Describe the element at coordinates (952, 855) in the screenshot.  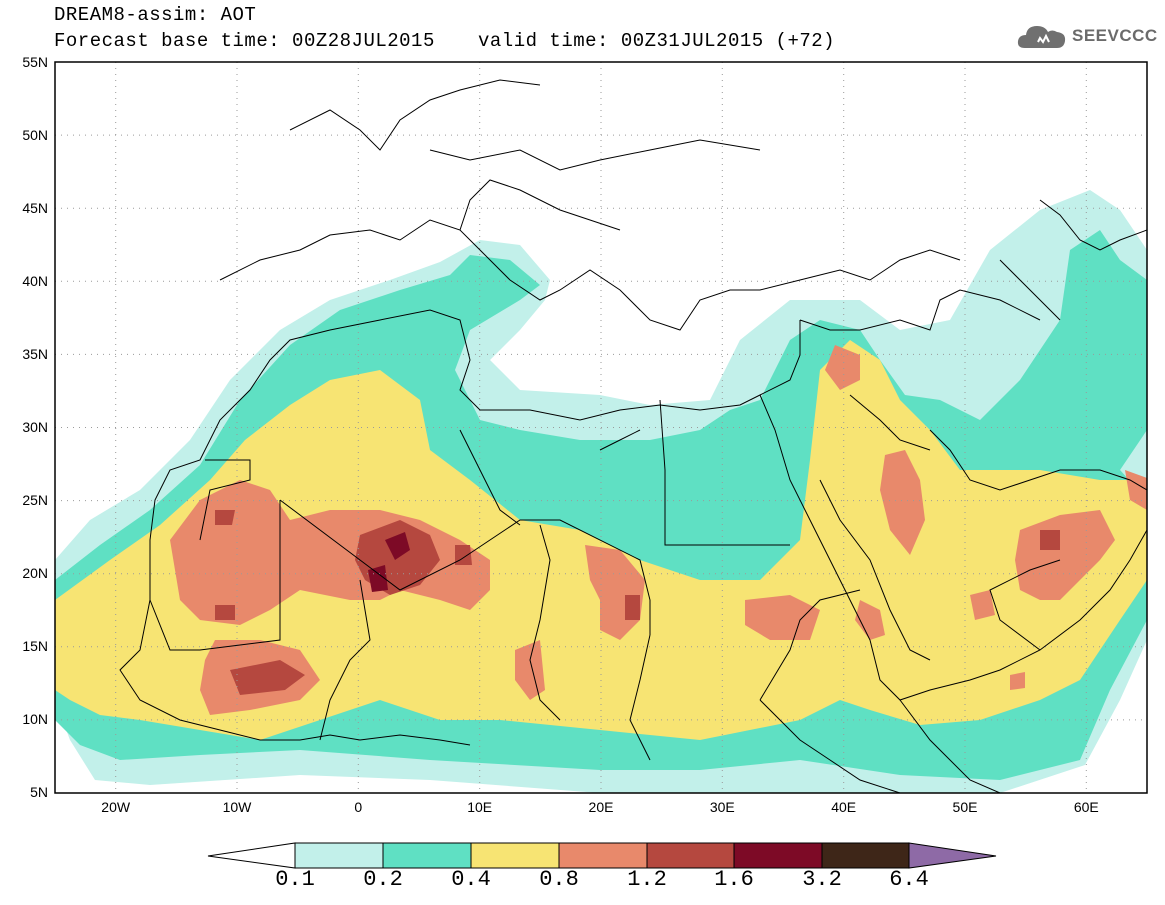
I see `colorbar-high-arrow` at that location.